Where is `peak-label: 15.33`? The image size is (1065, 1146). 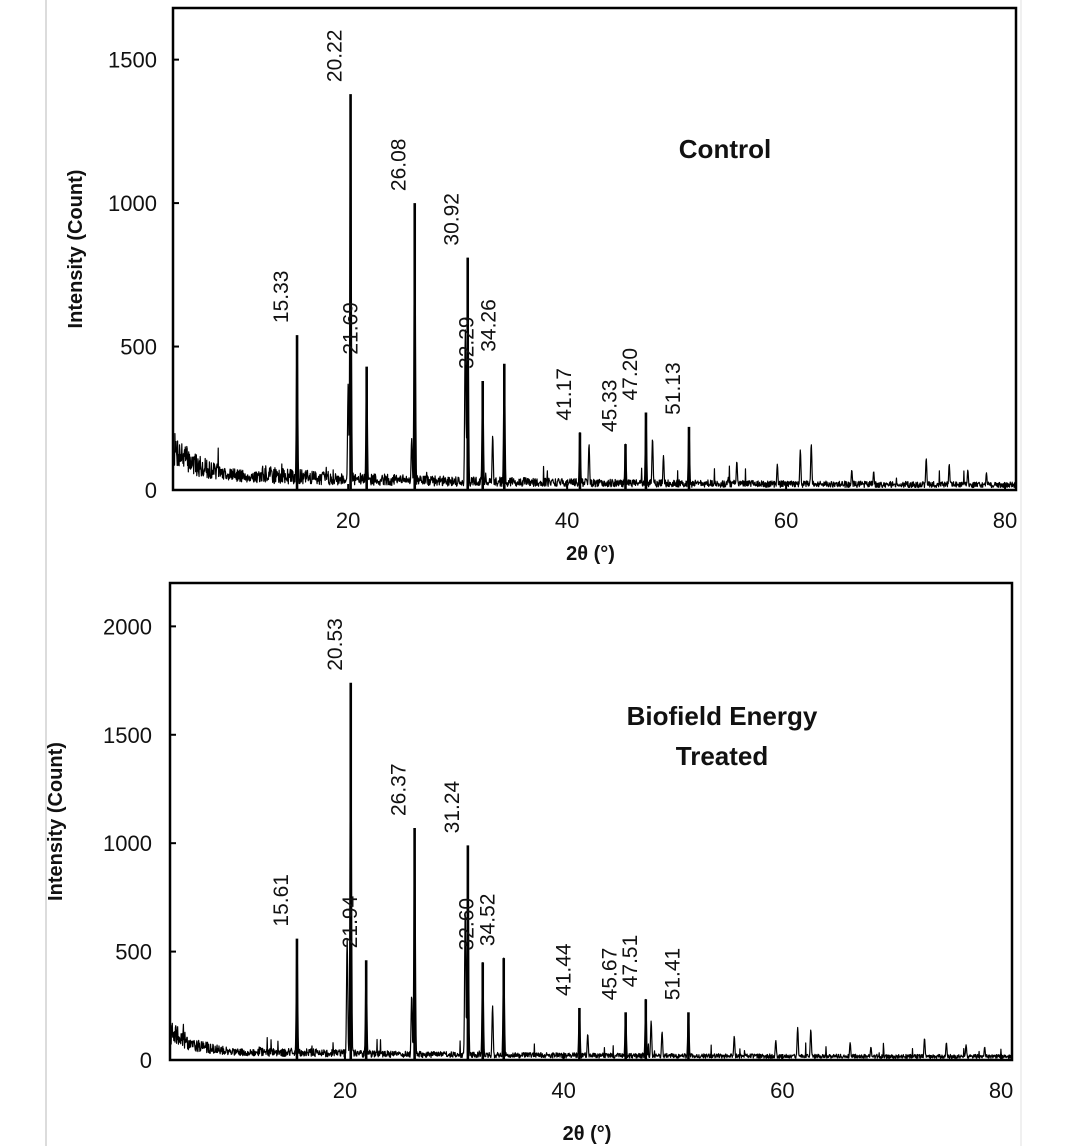 peak-label: 15.33 is located at coordinates (281, 297).